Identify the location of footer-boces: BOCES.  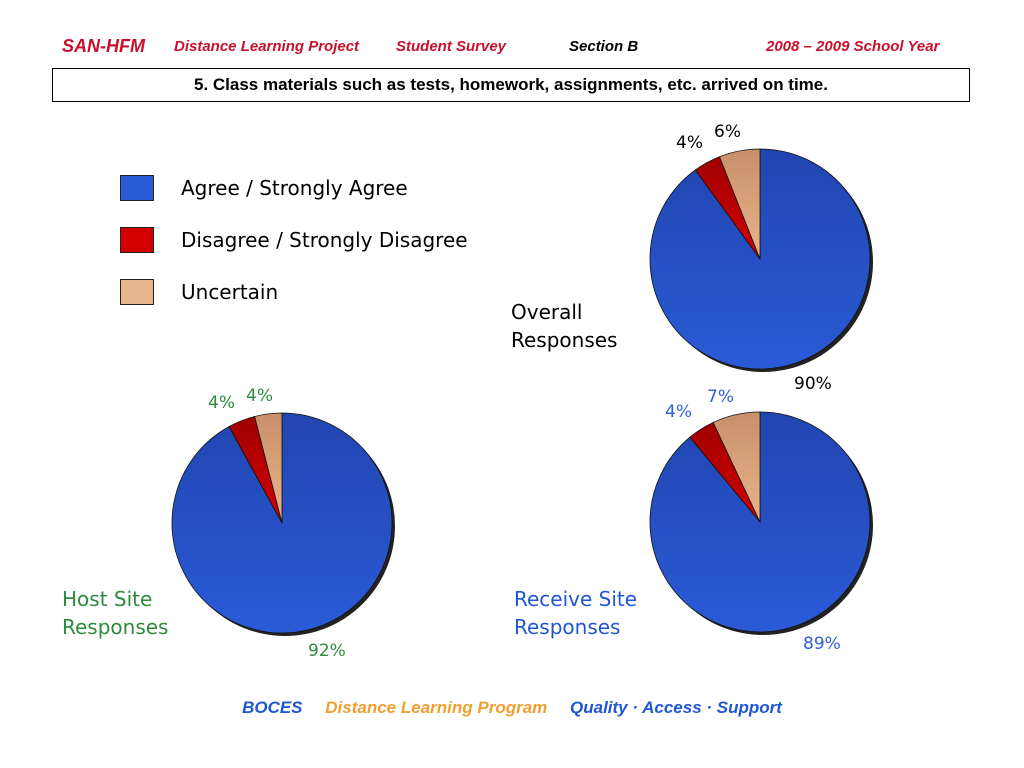
(272, 707).